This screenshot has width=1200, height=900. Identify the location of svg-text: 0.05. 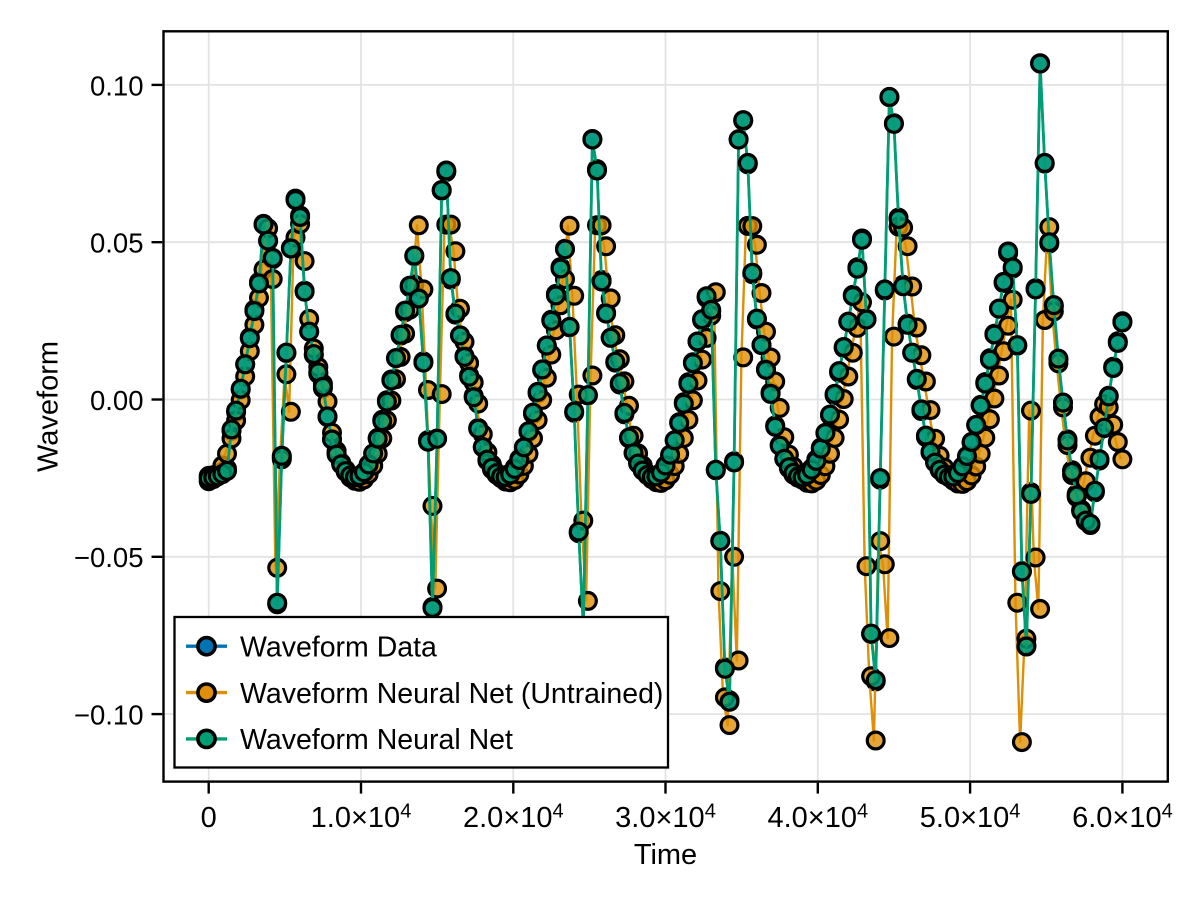
(117, 243).